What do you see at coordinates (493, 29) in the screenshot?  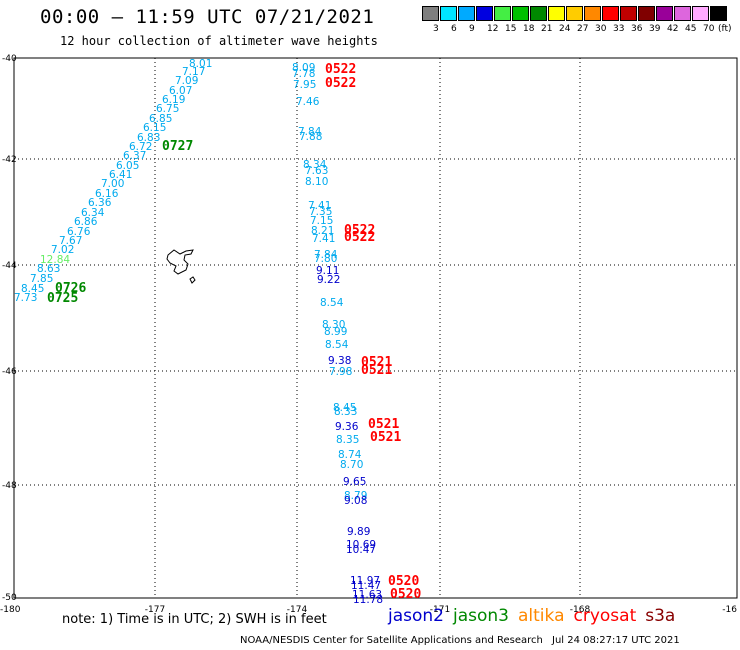 I see `scale-label: 12` at bounding box center [493, 29].